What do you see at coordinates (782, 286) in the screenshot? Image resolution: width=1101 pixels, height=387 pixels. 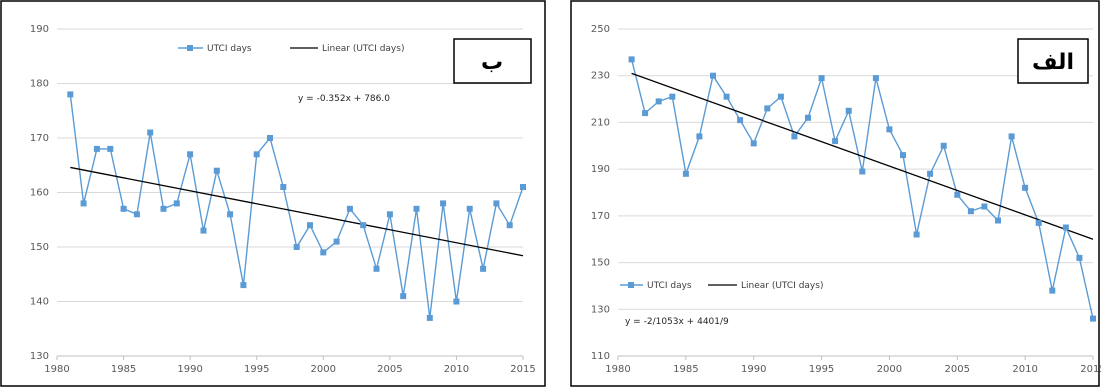 I see `legend-trend-label-alef: Linear (UTCI days)` at bounding box center [782, 286].